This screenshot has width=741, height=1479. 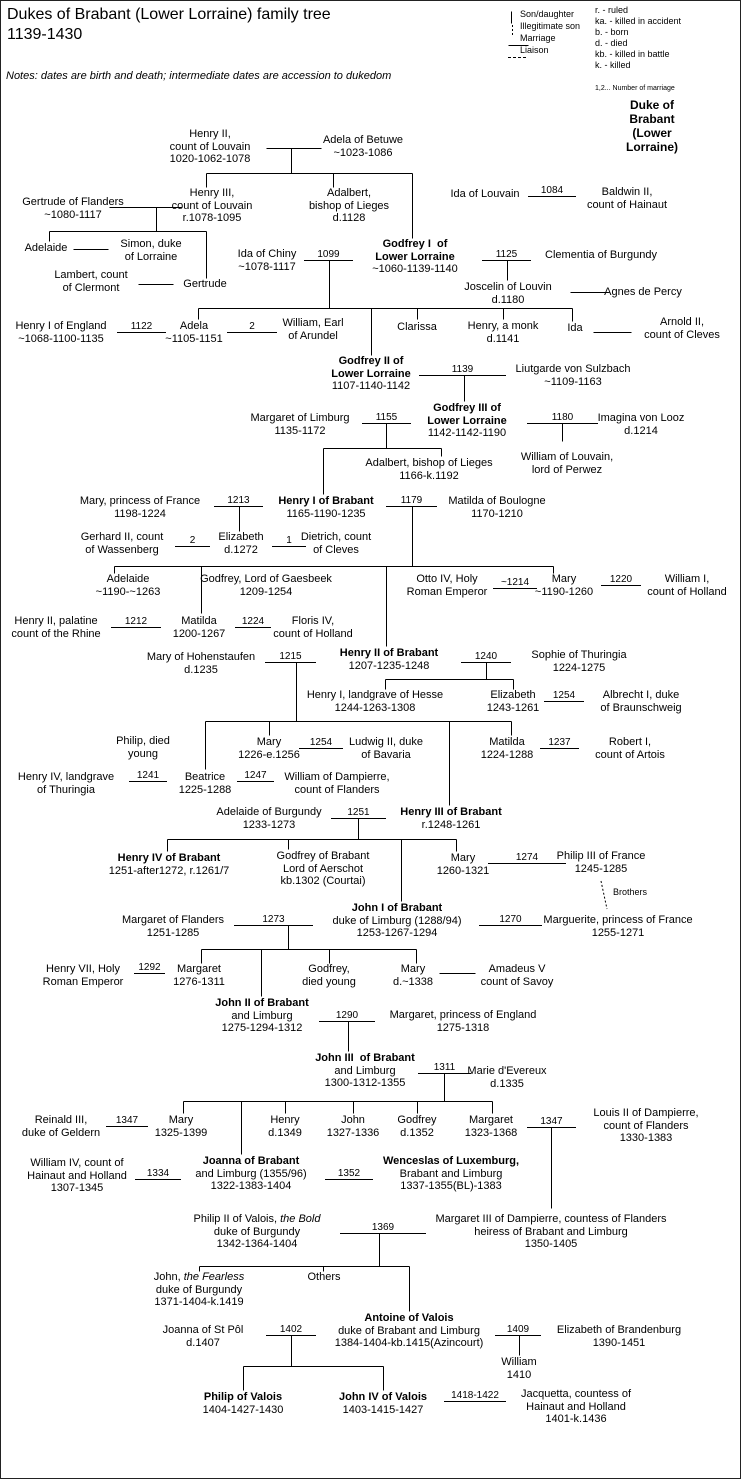 I want to click on person-dietrich: Dietrich, count of Cleves, so click(x=336, y=543).